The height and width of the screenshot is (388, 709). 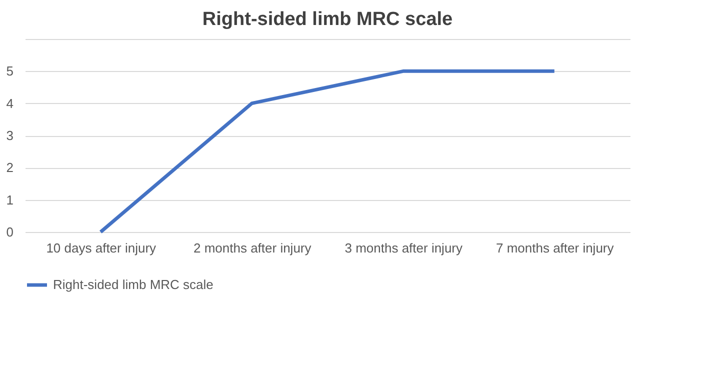 What do you see at coordinates (327, 19) in the screenshot?
I see `chart-title: Right-sided limb MRC scale` at bounding box center [327, 19].